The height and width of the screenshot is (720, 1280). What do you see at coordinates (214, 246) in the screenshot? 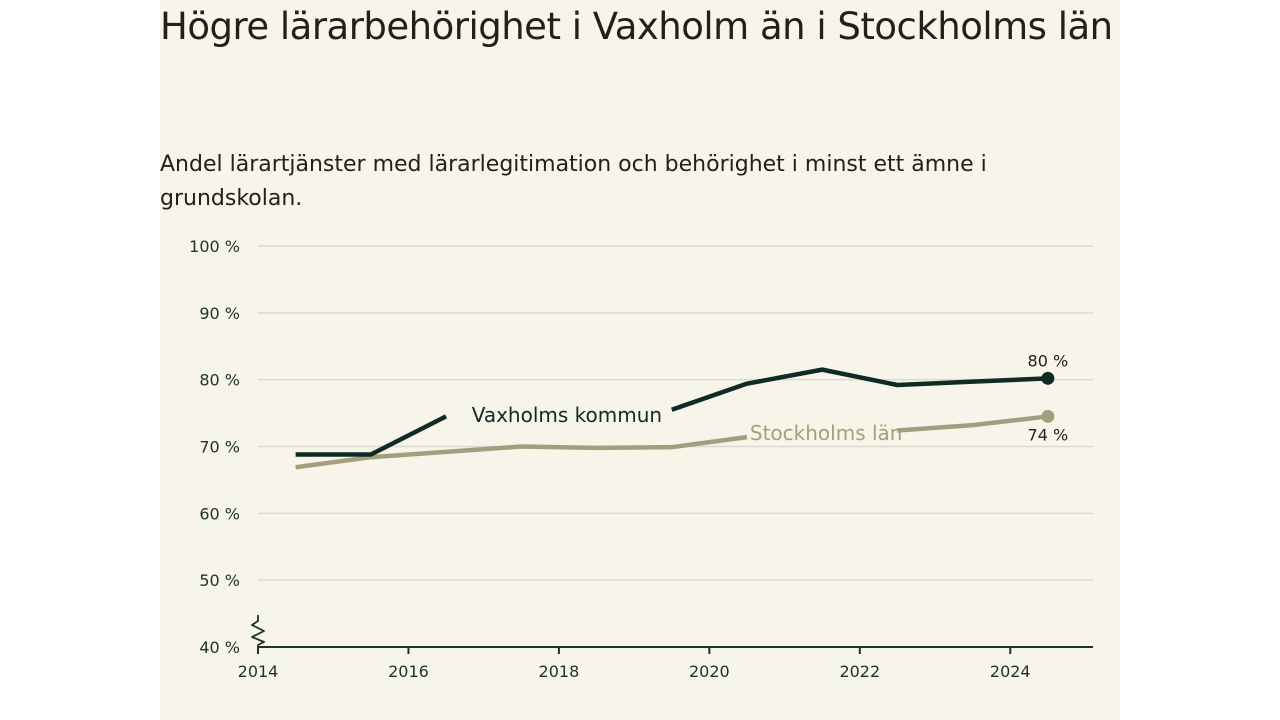
I see `y-tick-label: 100 %` at bounding box center [214, 246].